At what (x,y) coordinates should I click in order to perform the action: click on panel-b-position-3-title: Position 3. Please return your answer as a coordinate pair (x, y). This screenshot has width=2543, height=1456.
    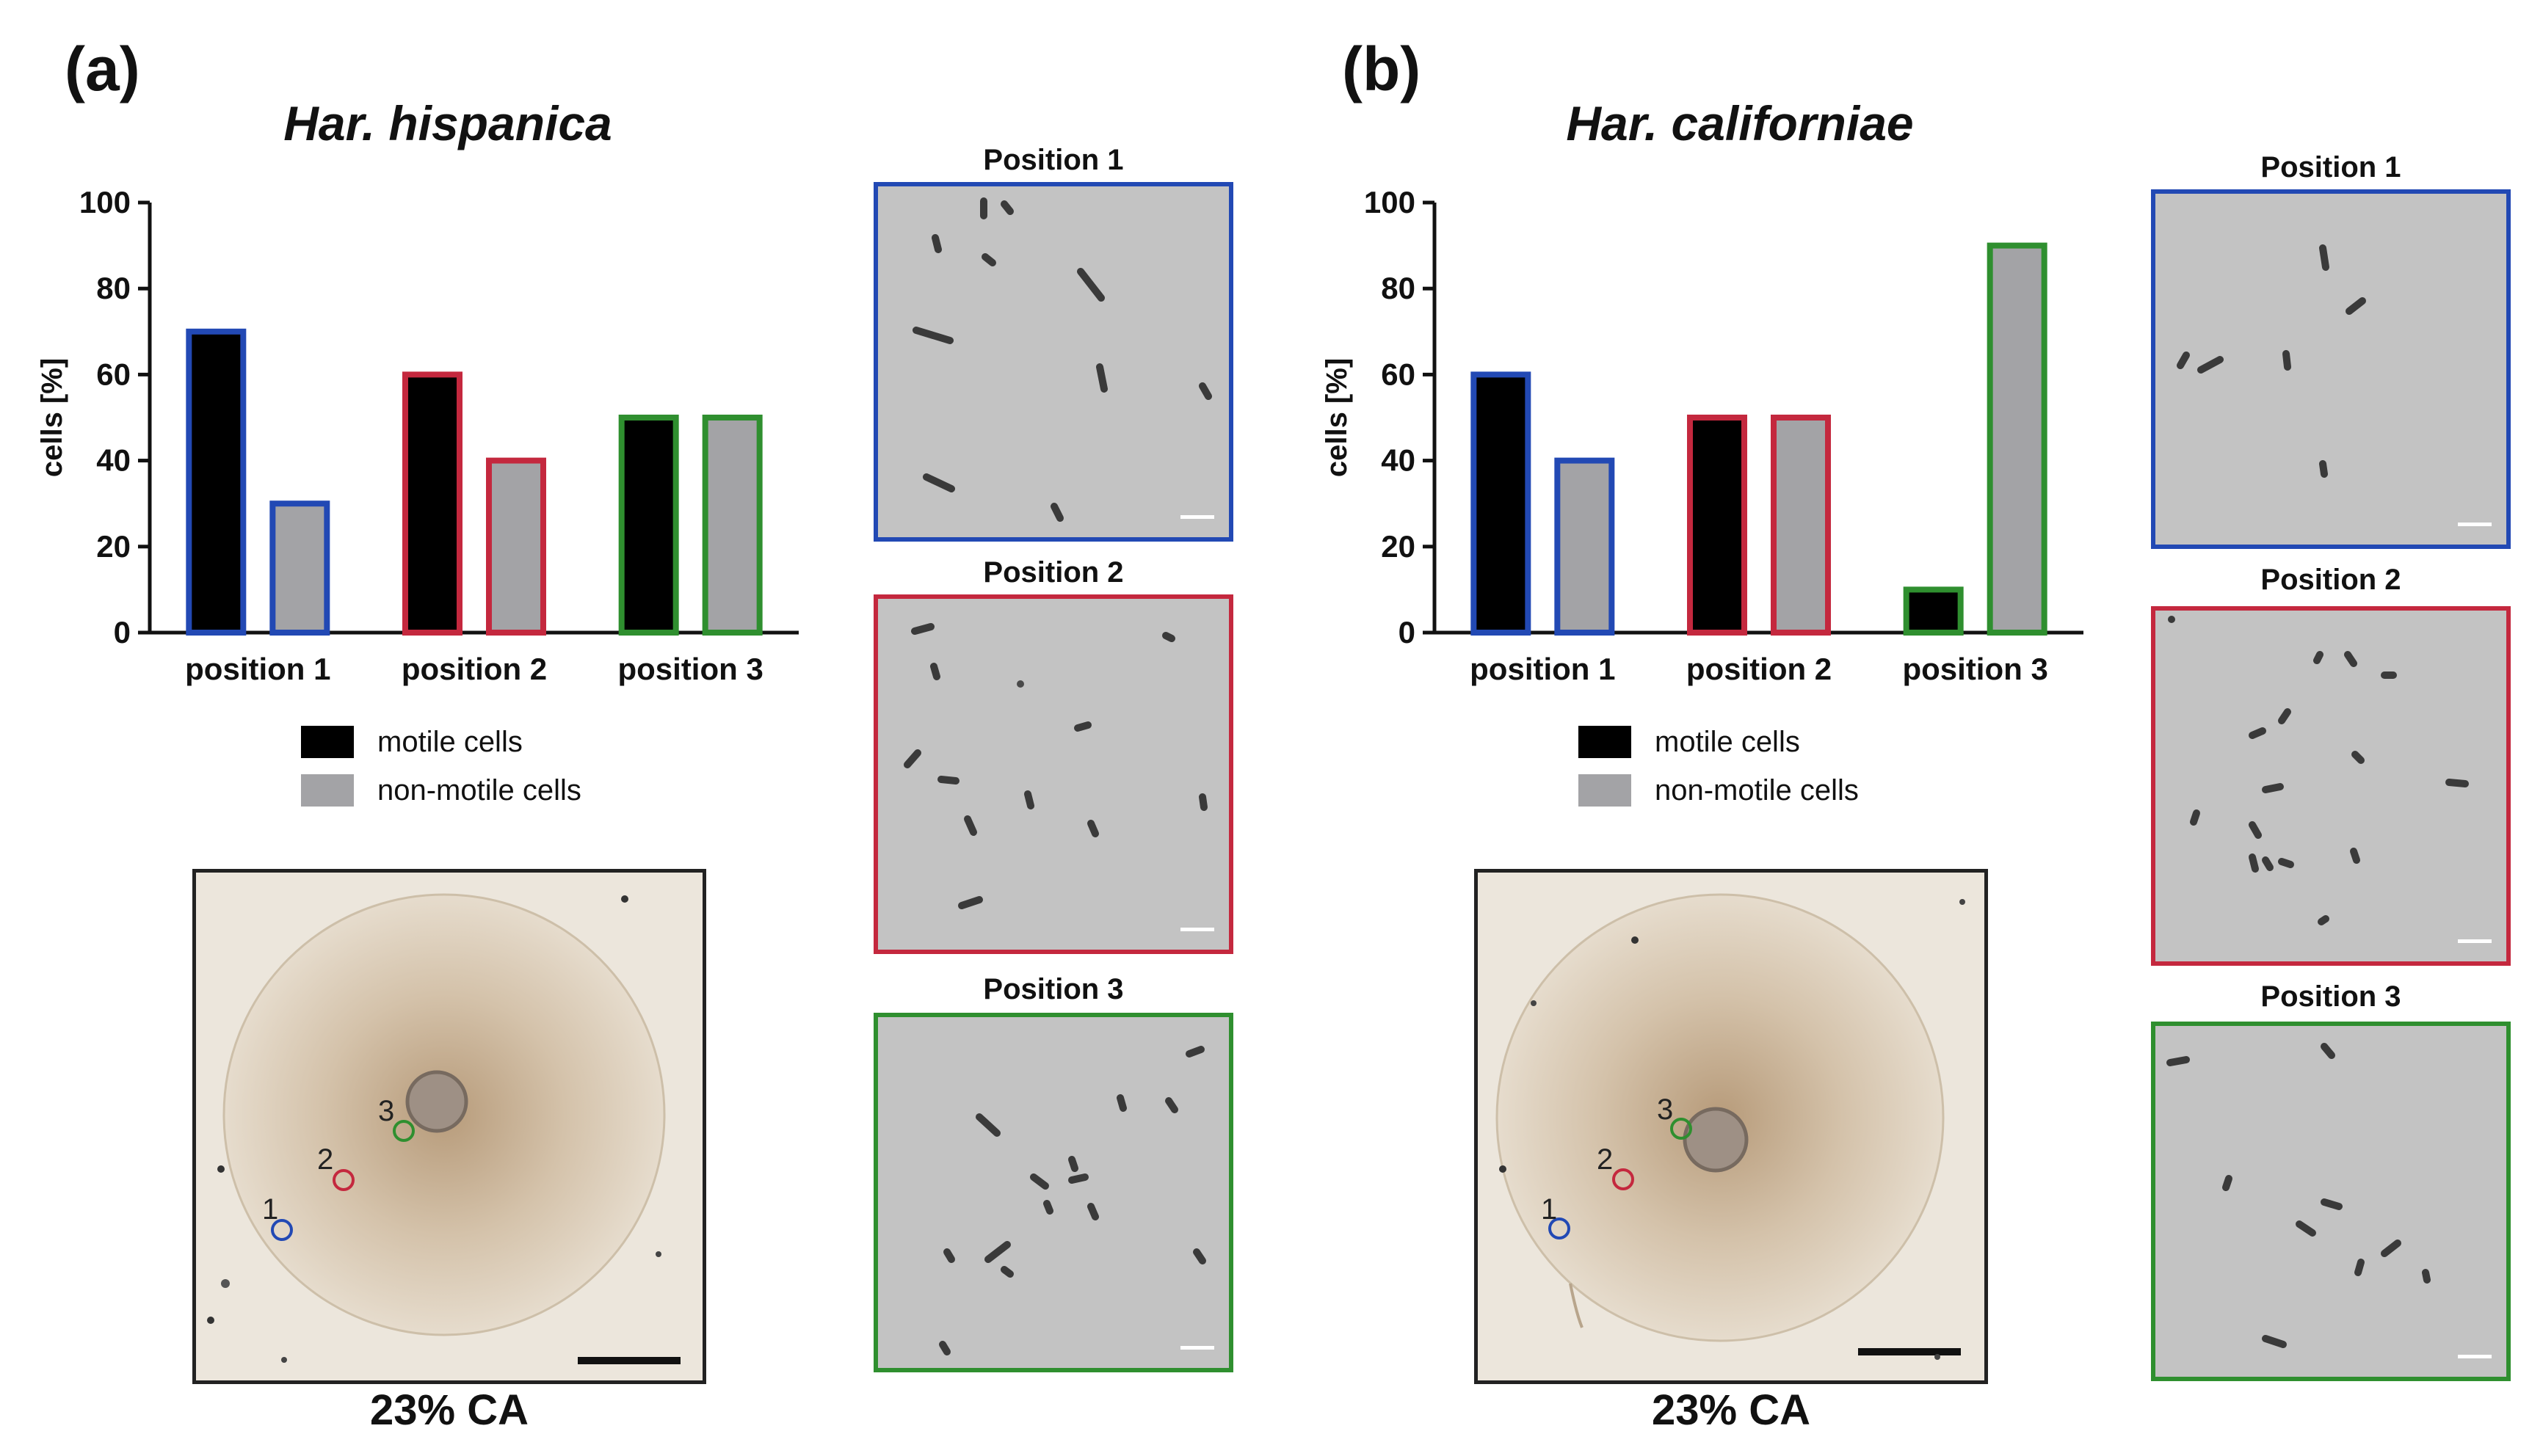
    Looking at the image, I should click on (2330, 997).